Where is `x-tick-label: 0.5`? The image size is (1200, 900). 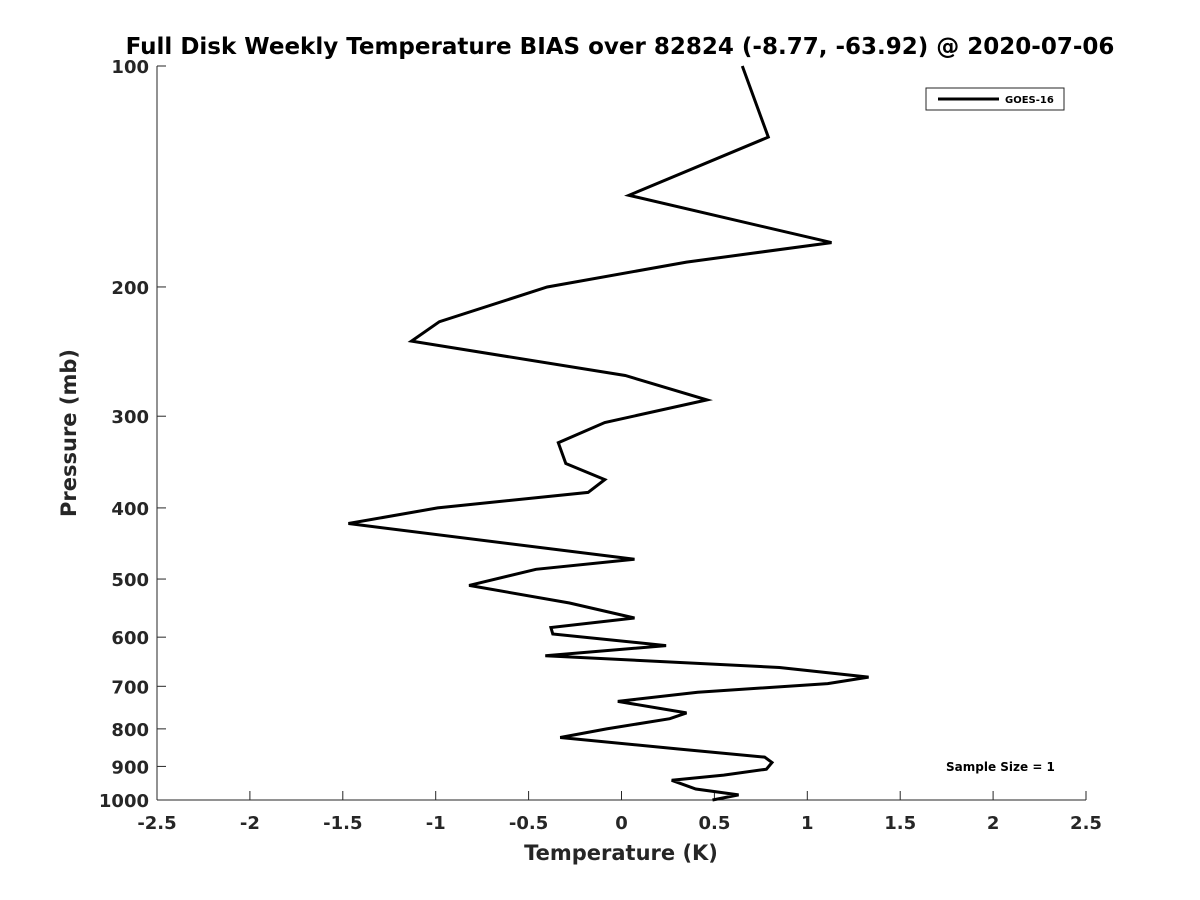 x-tick-label: 0.5 is located at coordinates (714, 823).